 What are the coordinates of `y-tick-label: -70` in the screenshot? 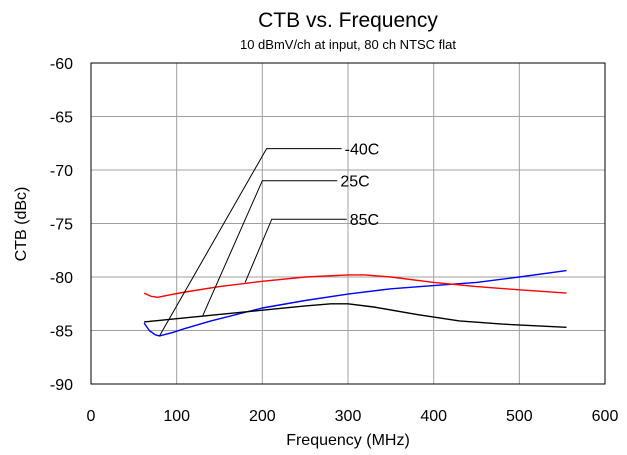 It's located at (61, 171).